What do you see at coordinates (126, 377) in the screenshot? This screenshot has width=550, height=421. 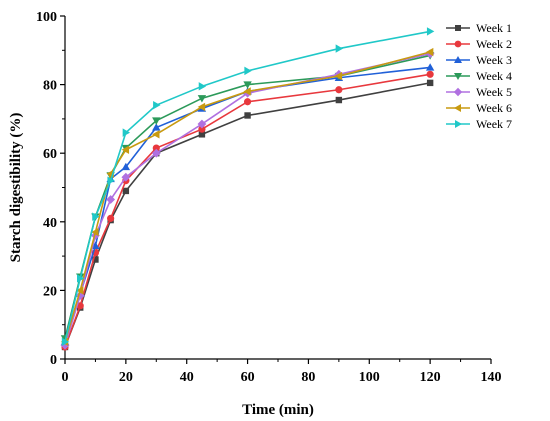 I see `x-tick-label: 20` at bounding box center [126, 377].